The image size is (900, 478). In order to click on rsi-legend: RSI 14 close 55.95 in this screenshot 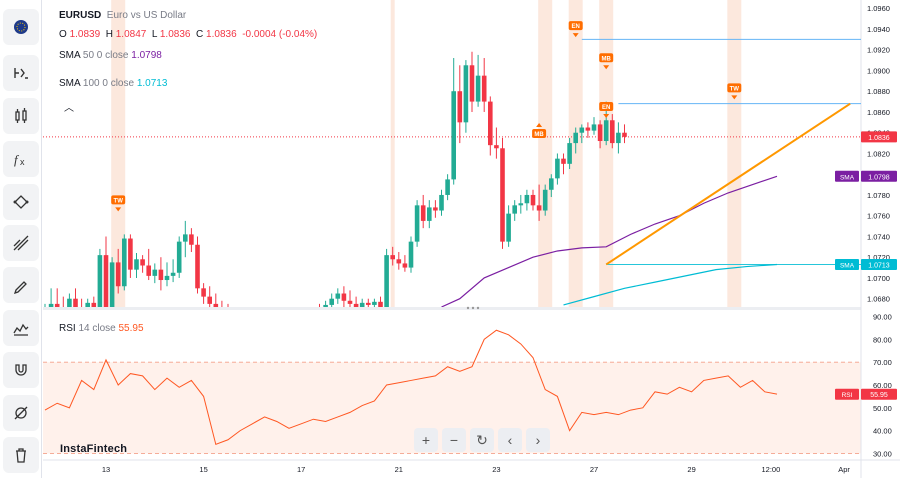, I will do `click(101, 328)`.